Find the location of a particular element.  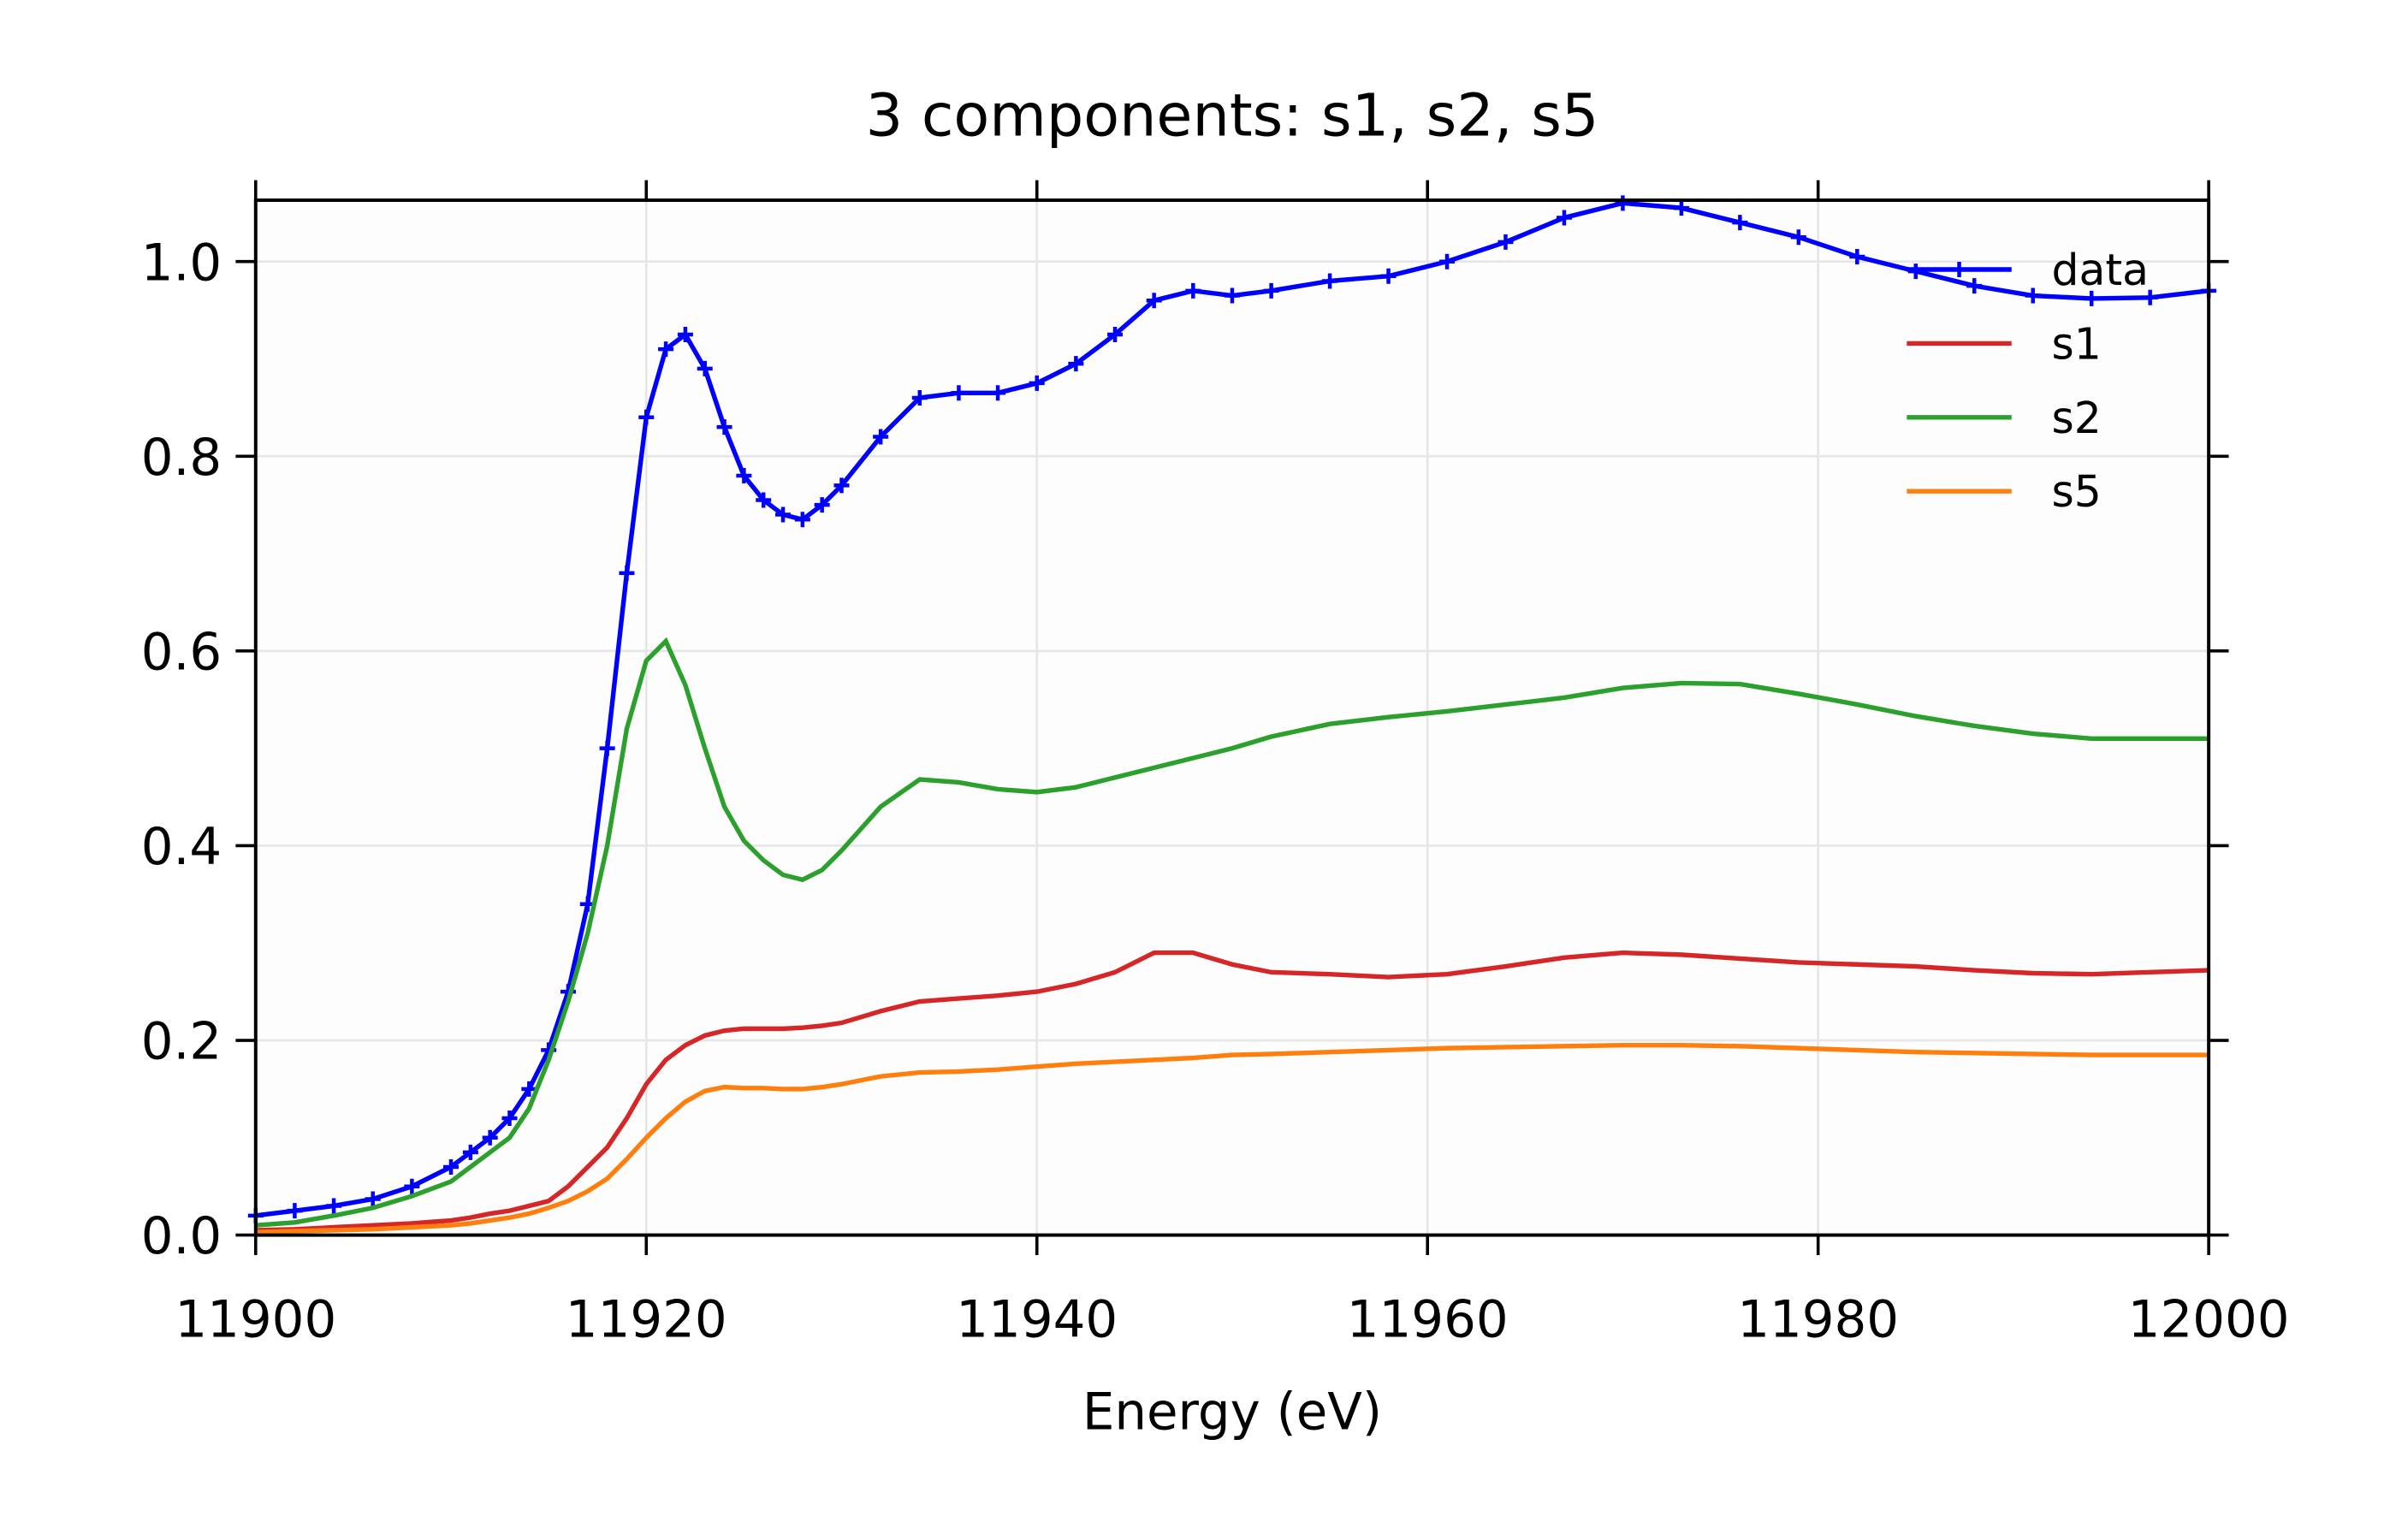

x-tick-label: 11940 is located at coordinates (1037, 1319).